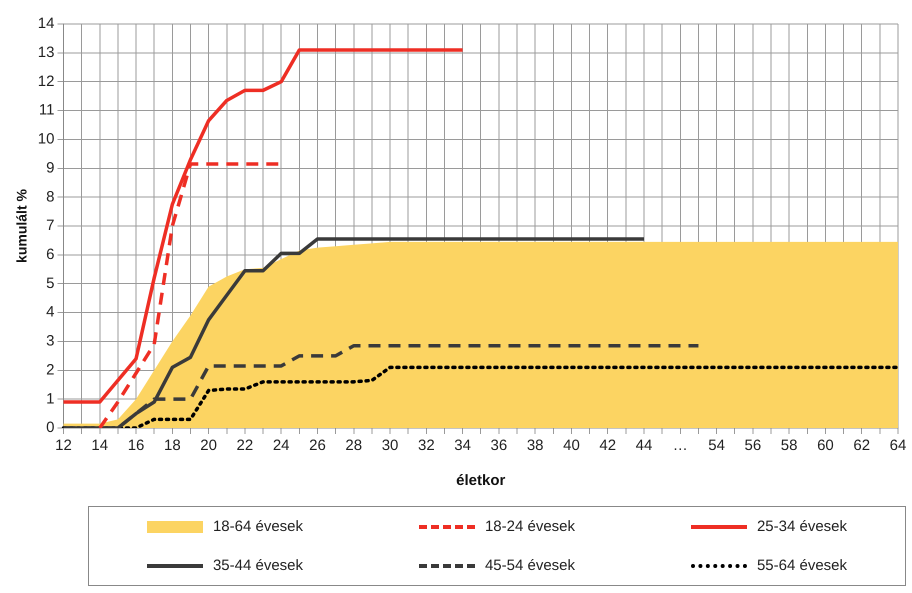 Image resolution: width=912 pixels, height=593 pixels. I want to click on y-tick-label: 0, so click(50, 427).